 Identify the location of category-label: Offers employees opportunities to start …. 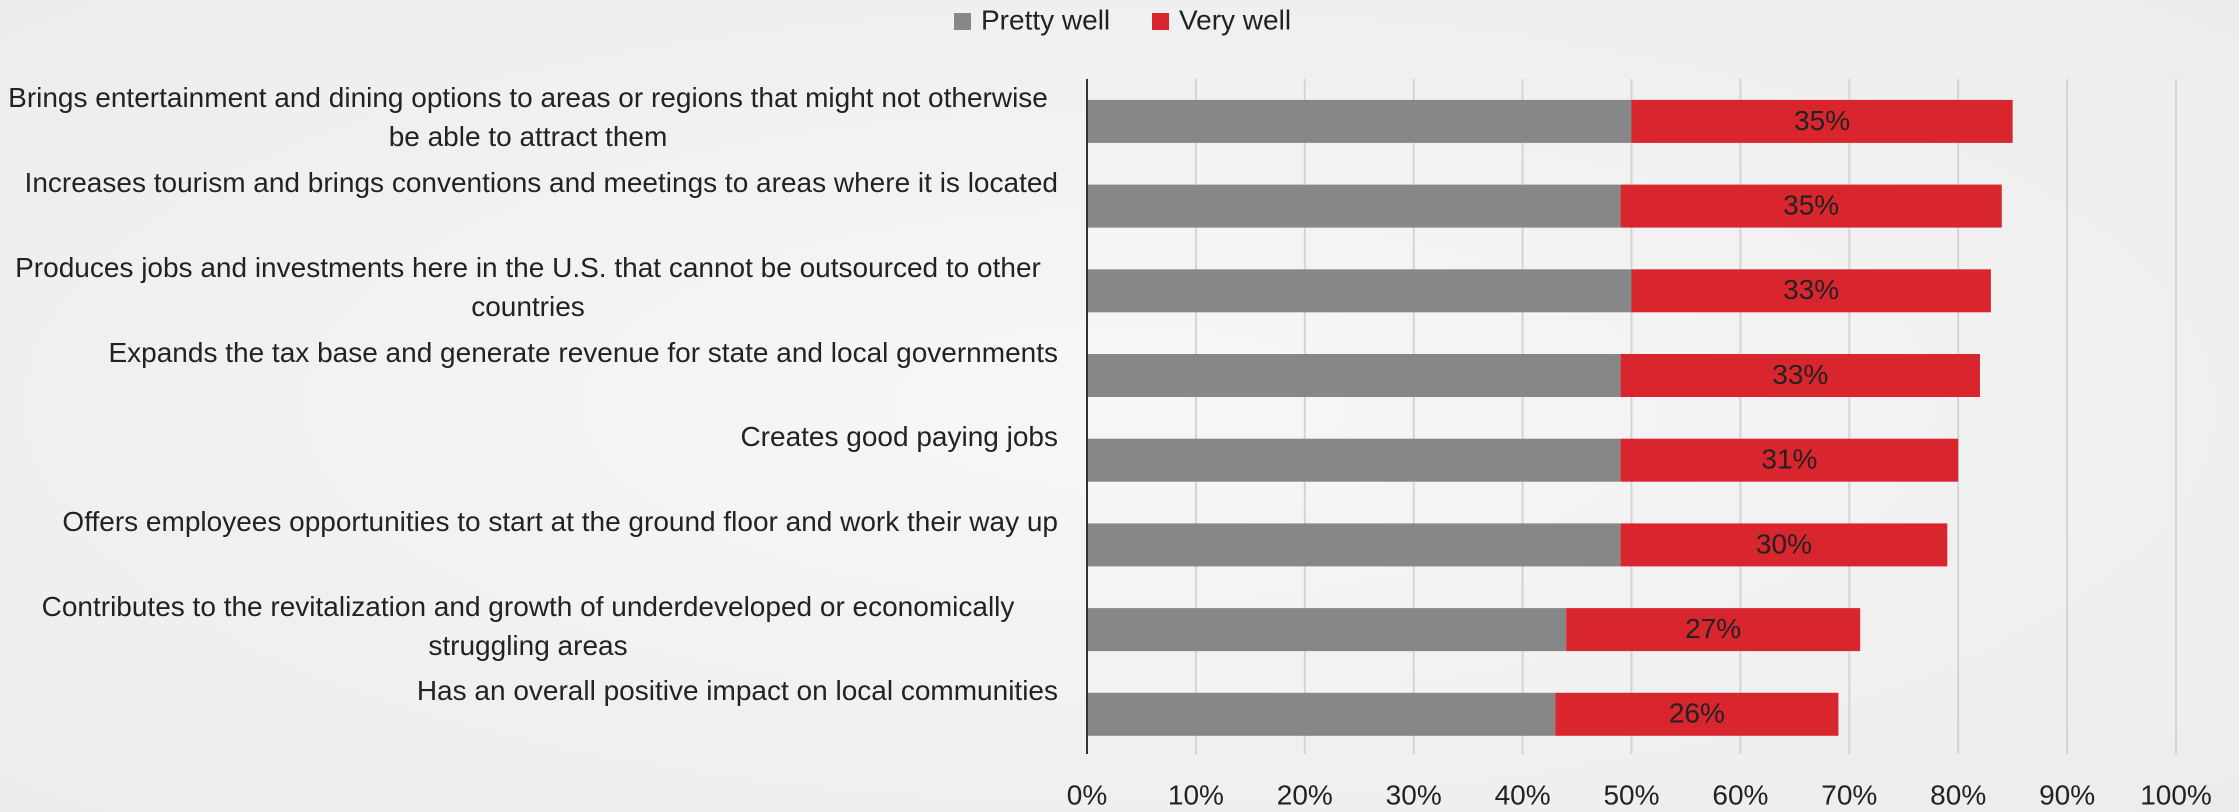
(529, 521).